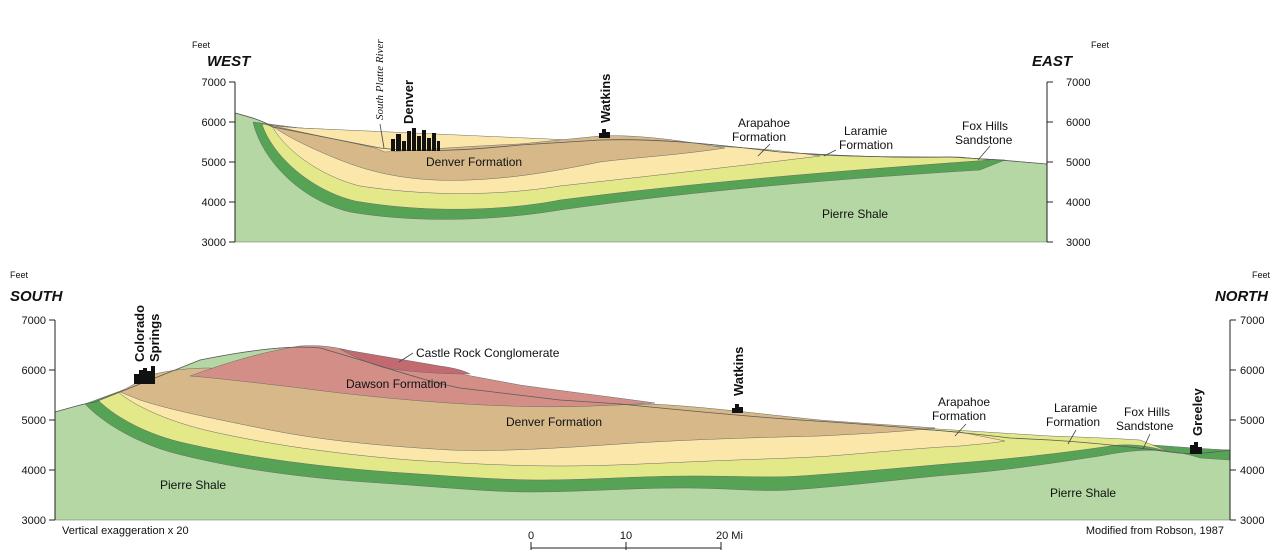 This screenshot has width=1278, height=555. I want to click on greeley-city-icon, so click(1196, 448).